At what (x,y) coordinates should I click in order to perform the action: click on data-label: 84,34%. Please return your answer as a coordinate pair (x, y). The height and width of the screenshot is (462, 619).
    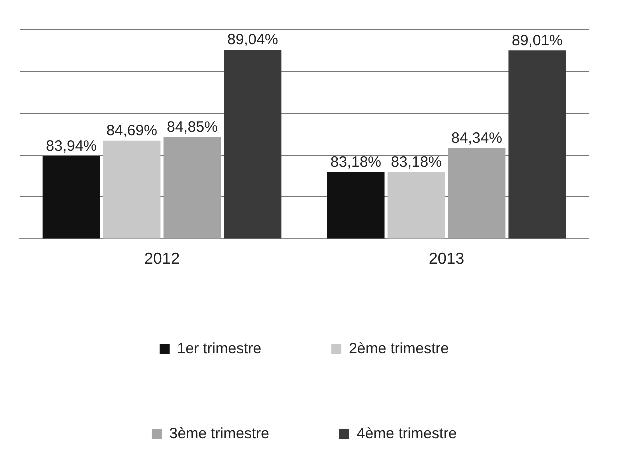
    Looking at the image, I should click on (477, 138).